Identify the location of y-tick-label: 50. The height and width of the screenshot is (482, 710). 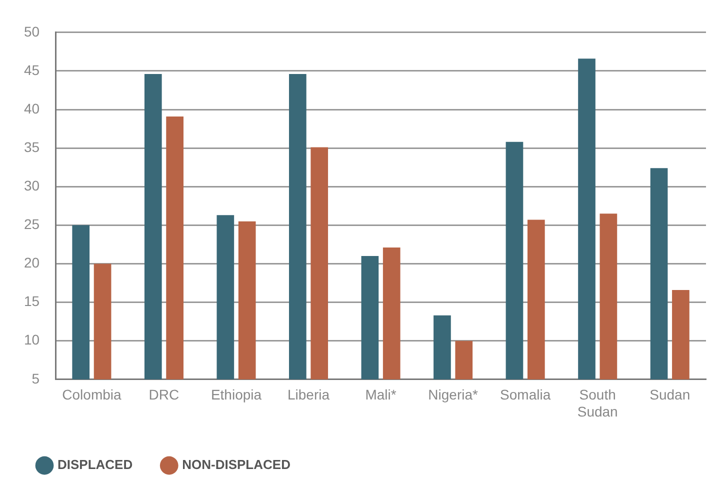
(32, 31).